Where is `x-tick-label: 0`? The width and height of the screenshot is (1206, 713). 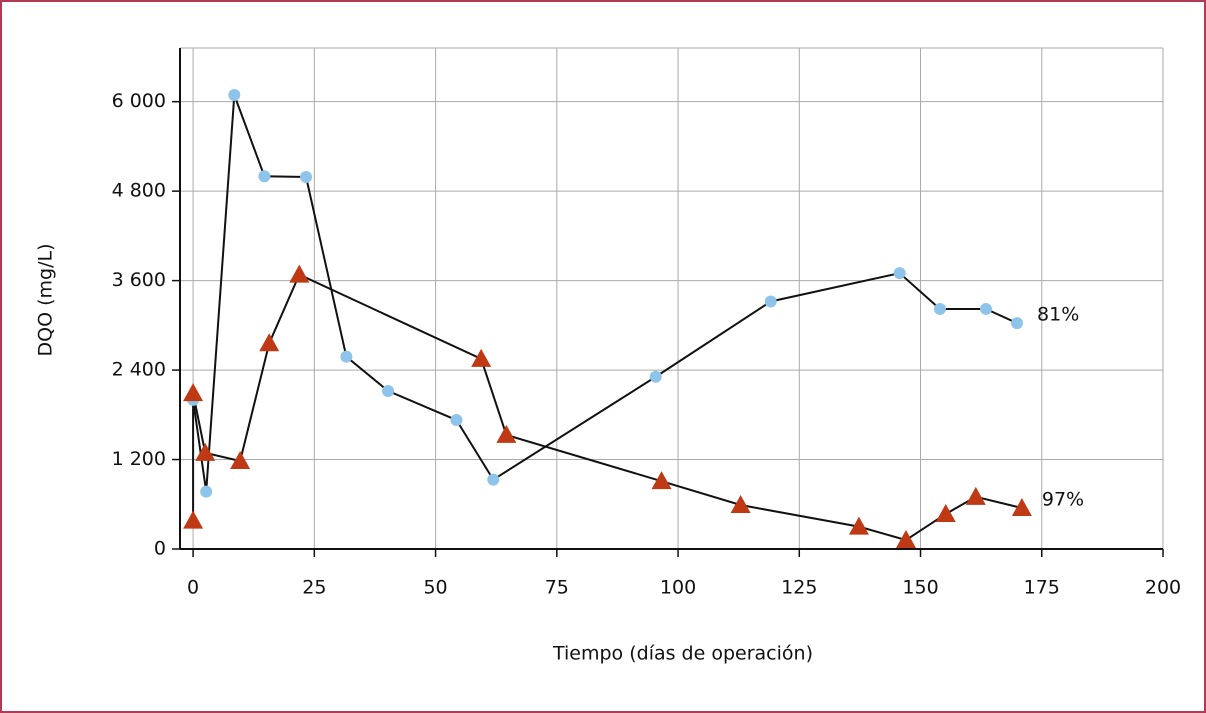 x-tick-label: 0 is located at coordinates (193, 588).